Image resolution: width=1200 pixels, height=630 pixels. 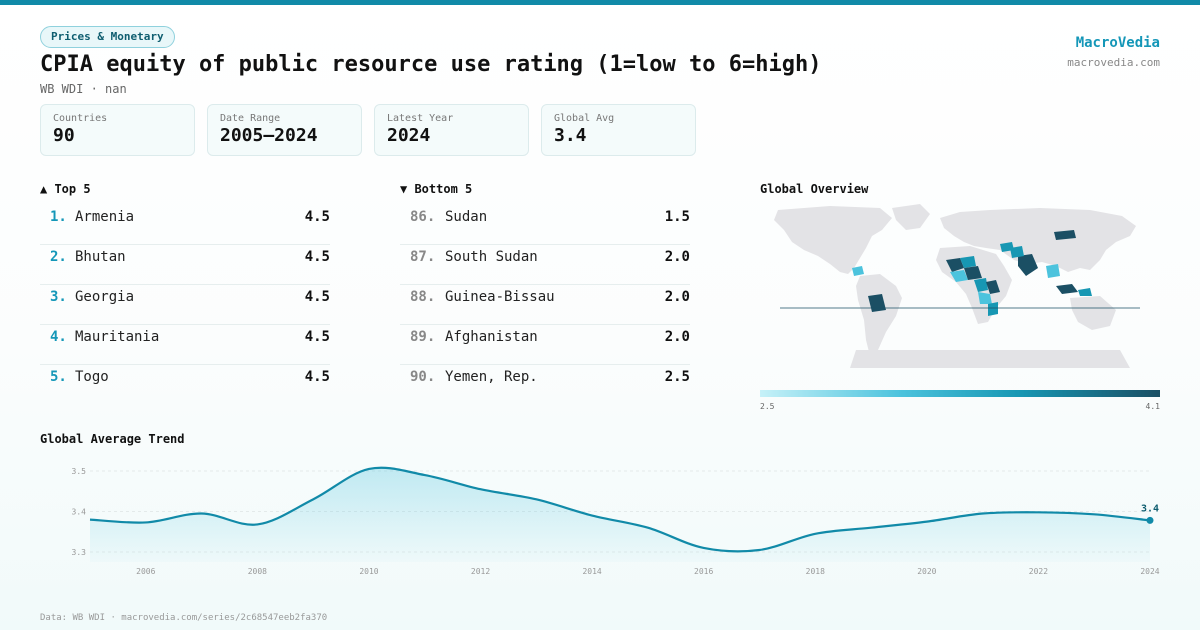 What do you see at coordinates (960, 393) in the screenshot?
I see `map-legend-gradient` at bounding box center [960, 393].